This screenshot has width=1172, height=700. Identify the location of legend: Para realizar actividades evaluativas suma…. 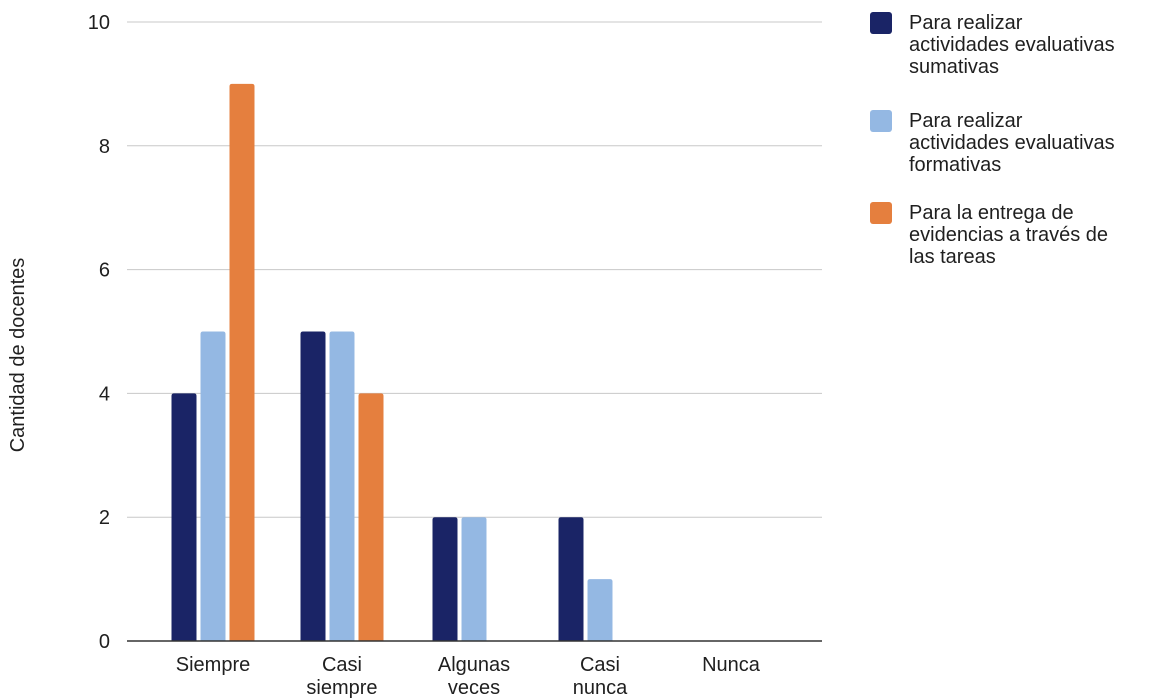
(992, 140).